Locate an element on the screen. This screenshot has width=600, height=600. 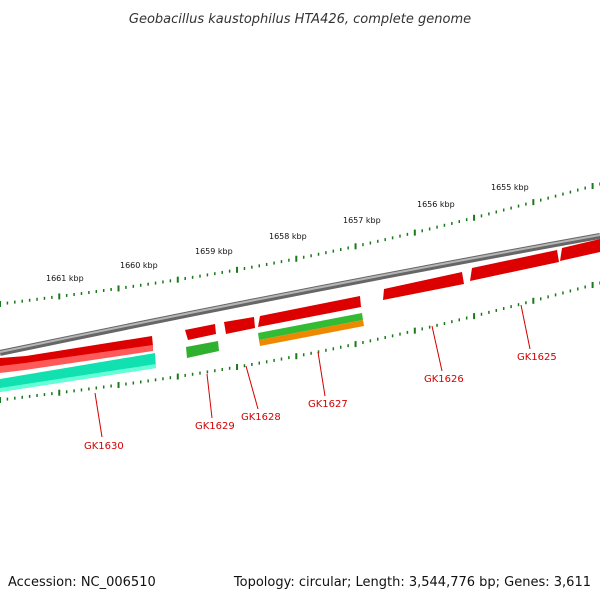
accession-text: Accession: NC_006510 is located at coordinates (82, 582).